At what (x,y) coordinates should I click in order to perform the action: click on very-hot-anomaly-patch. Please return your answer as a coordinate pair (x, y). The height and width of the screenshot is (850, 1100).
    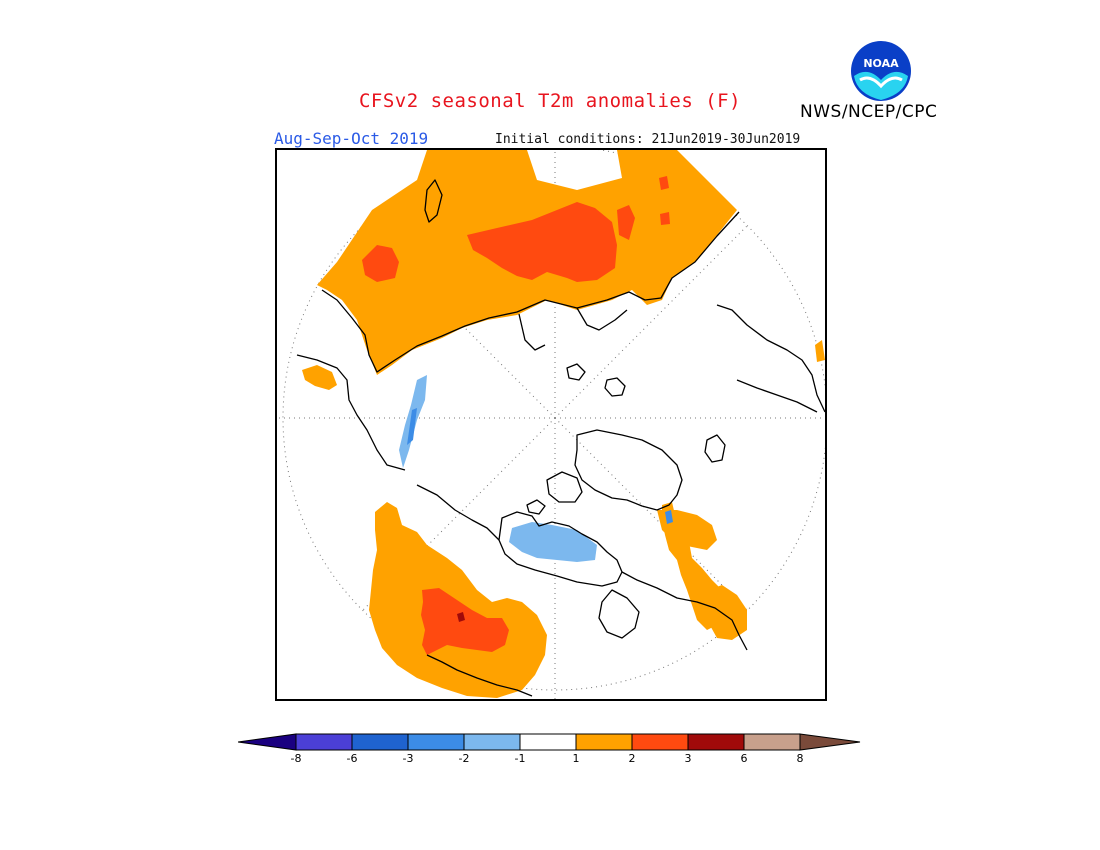
    Looking at the image, I should click on (461, 617).